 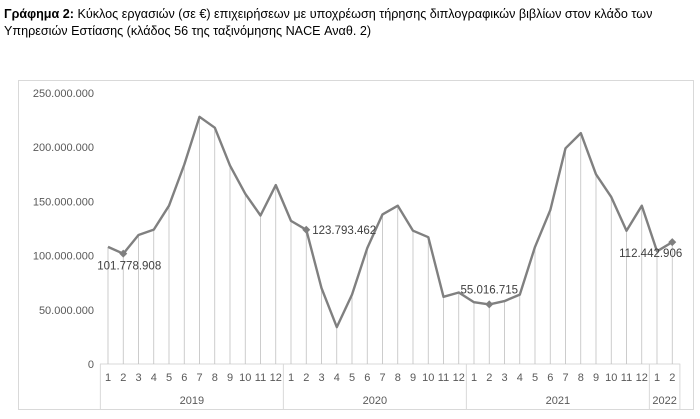 I want to click on y-tick-label: 150.000.000, so click(x=63, y=202).